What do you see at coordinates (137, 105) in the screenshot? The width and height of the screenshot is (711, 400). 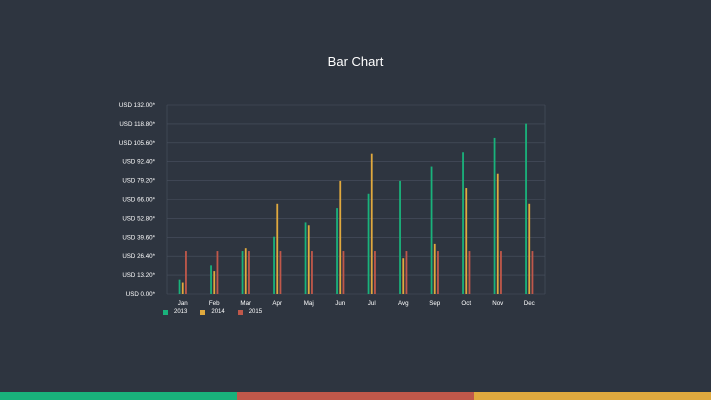 I see `y-tick-label: USD 132.00*` at bounding box center [137, 105].